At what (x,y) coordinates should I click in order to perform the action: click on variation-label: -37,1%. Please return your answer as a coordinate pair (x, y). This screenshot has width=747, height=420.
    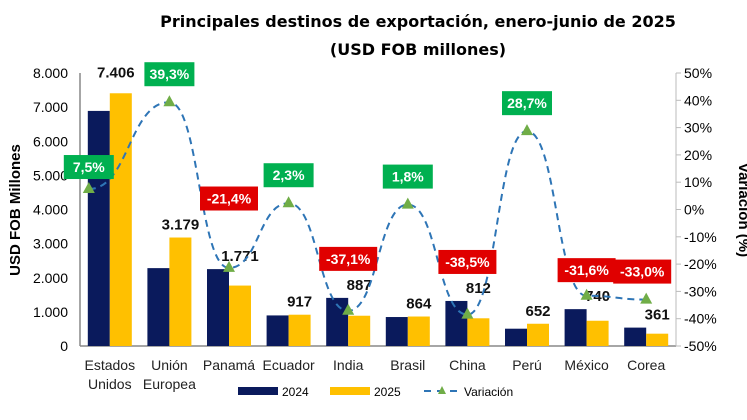
    Looking at the image, I should click on (348, 259).